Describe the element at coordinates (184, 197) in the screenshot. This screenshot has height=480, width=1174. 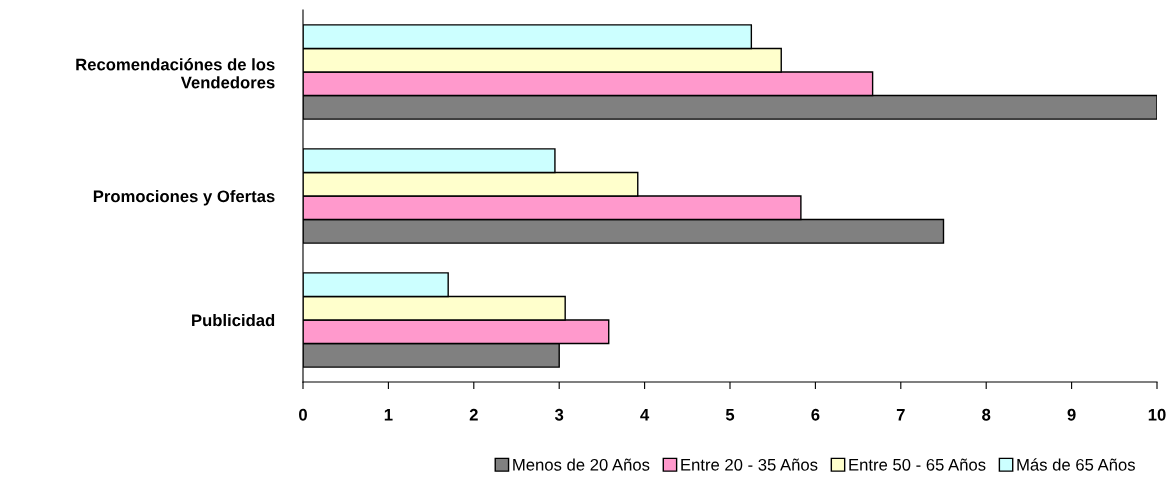
I see `y-tick-label: Promociones y Ofertas` at that location.